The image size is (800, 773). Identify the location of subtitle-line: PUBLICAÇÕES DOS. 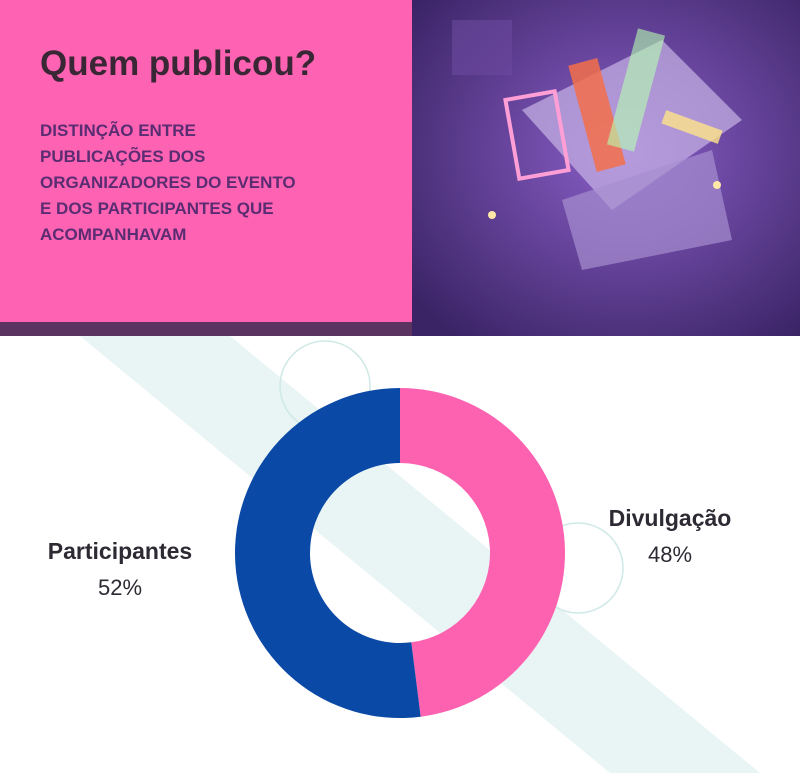
(123, 156).